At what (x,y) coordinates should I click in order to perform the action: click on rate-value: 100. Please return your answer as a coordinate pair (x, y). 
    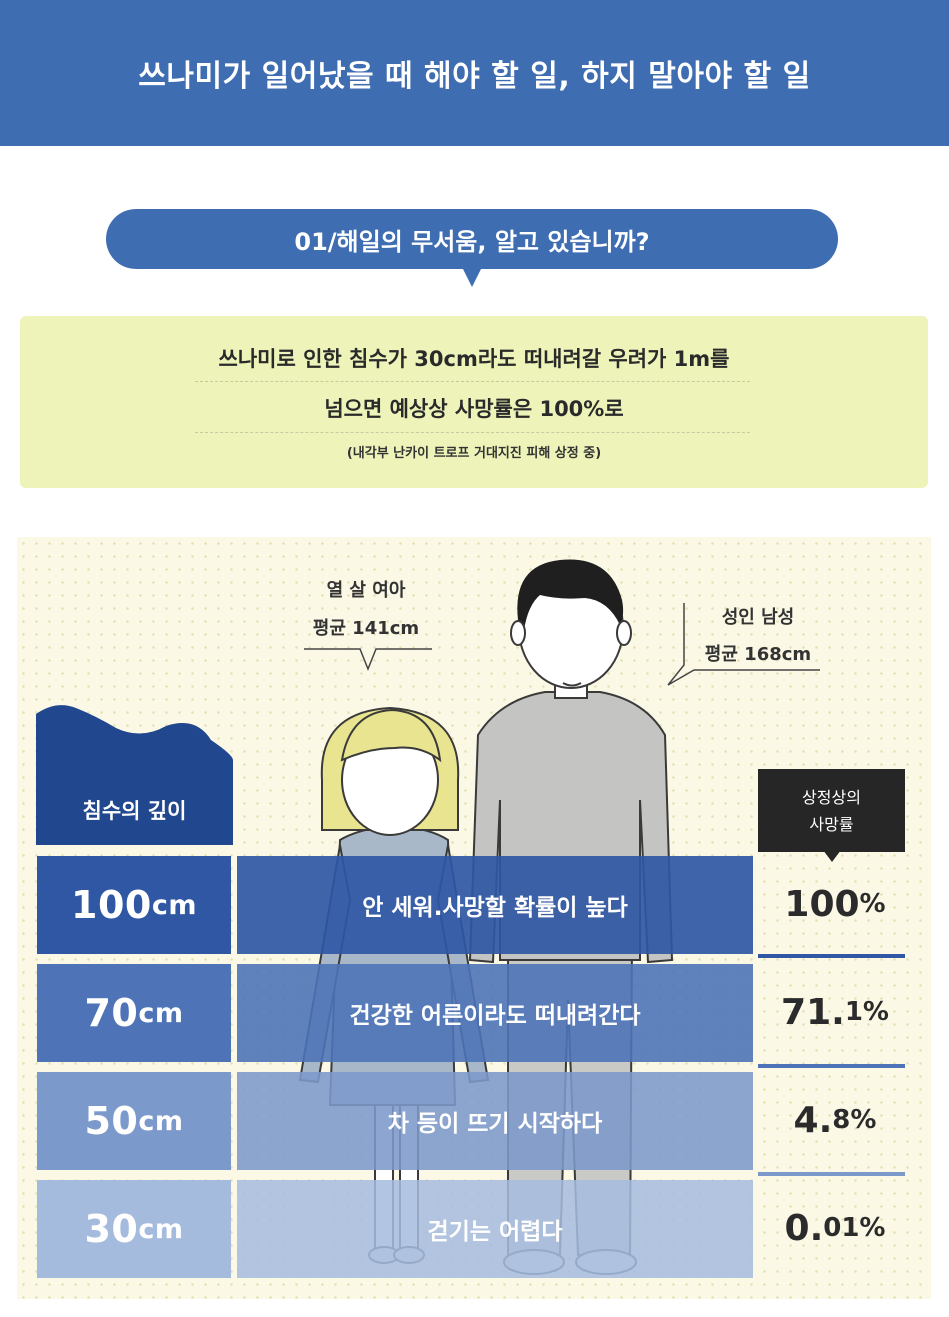
    Looking at the image, I should click on (822, 904).